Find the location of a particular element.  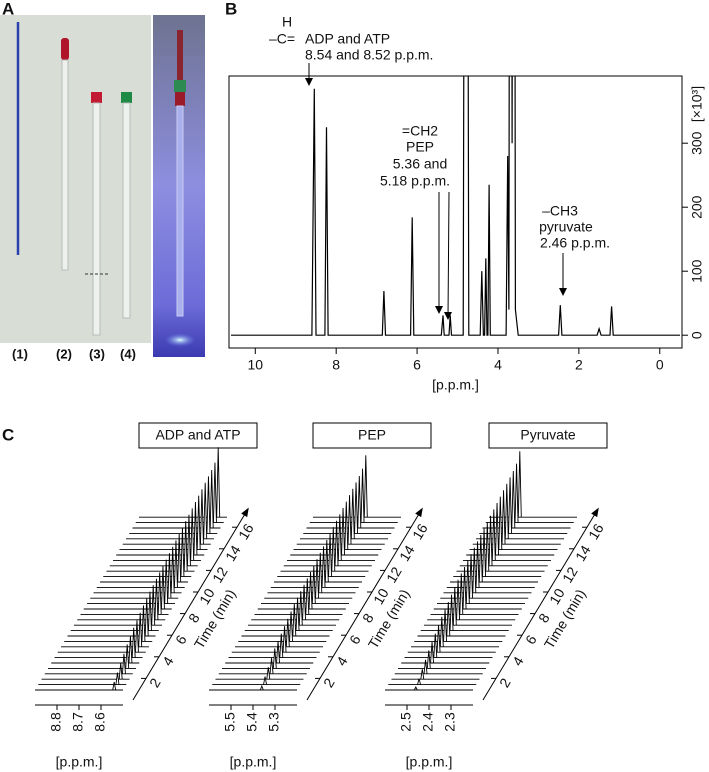

panel-label: A is located at coordinates (8, 9).